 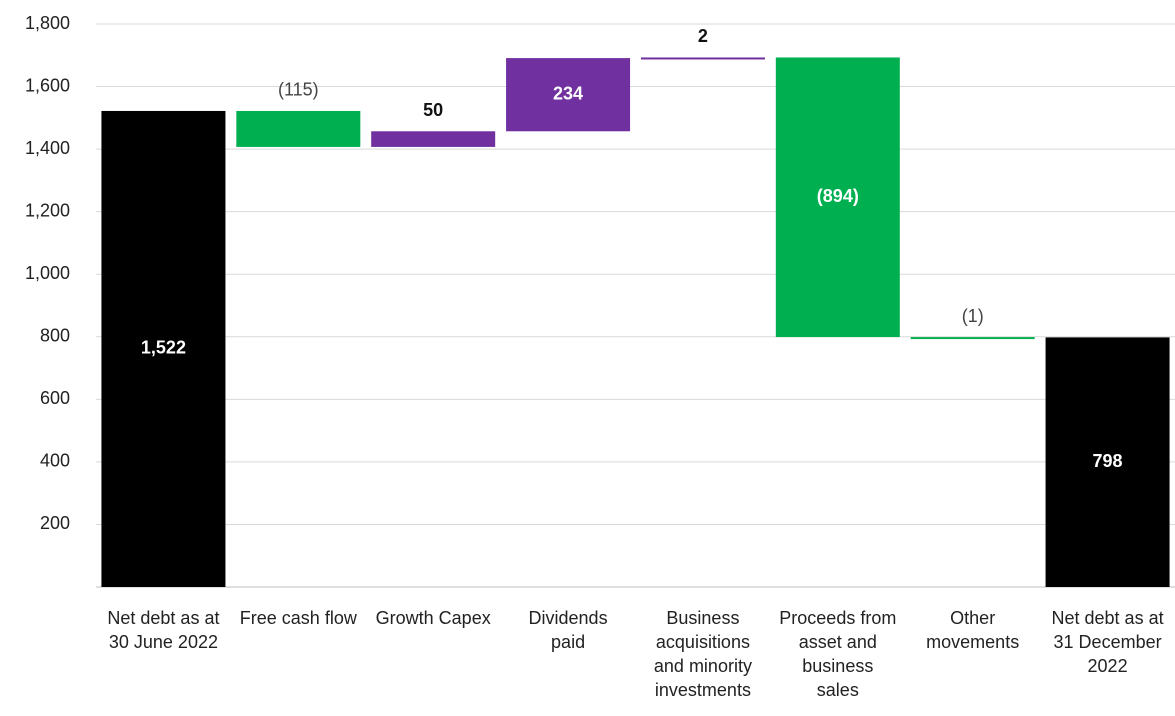 What do you see at coordinates (703, 36) in the screenshot?
I see `data-label: 2` at bounding box center [703, 36].